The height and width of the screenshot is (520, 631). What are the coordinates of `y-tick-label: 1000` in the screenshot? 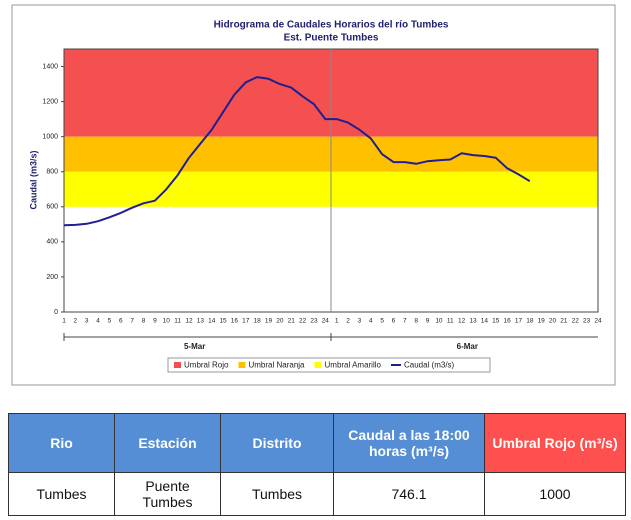 It's located at (50, 137).